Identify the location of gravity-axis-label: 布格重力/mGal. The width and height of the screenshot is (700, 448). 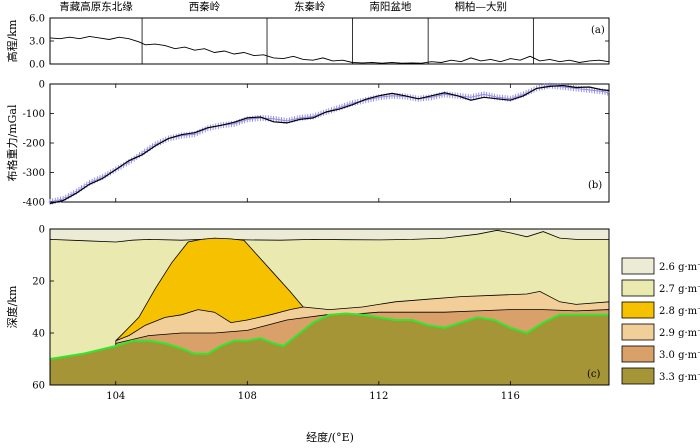
(12, 142).